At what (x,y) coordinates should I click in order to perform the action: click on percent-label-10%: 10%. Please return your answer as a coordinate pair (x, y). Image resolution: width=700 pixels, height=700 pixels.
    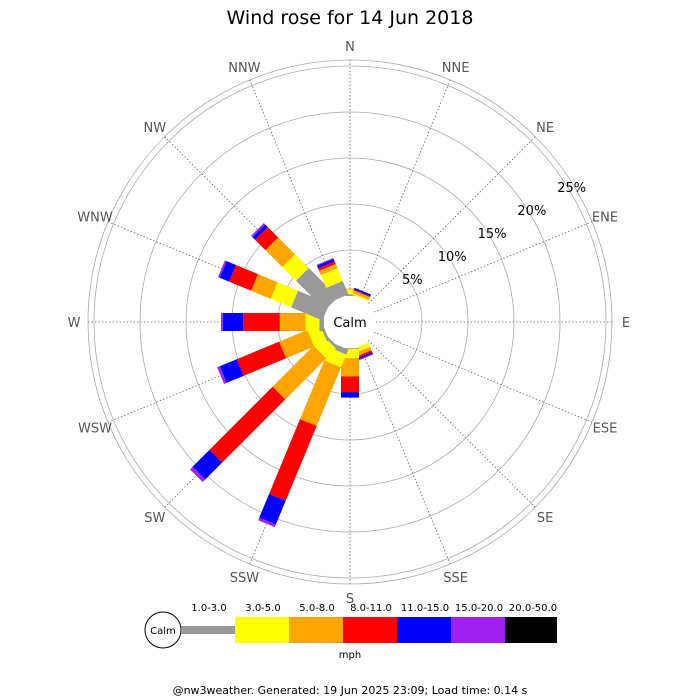
    Looking at the image, I should click on (452, 257).